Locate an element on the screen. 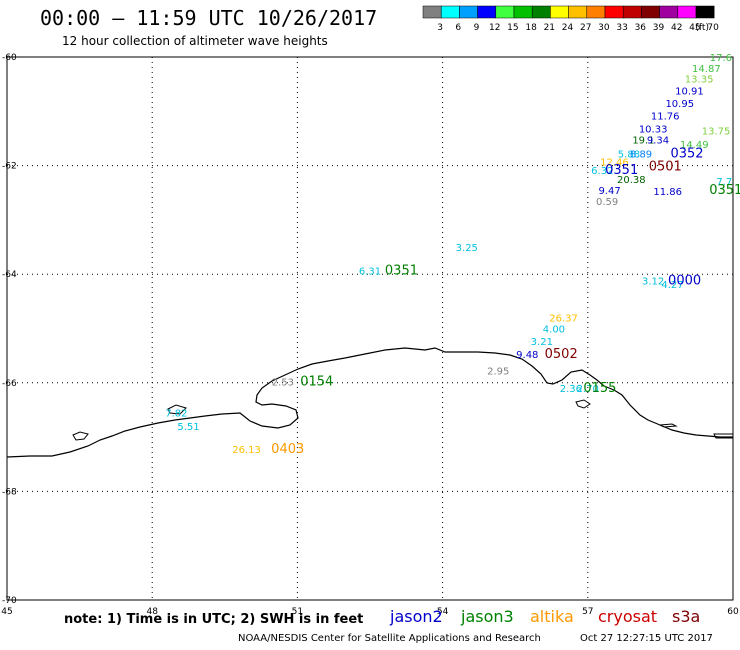 Image resolution: width=740 pixels, height=650 pixels. scale-label: 42 is located at coordinates (676, 28).